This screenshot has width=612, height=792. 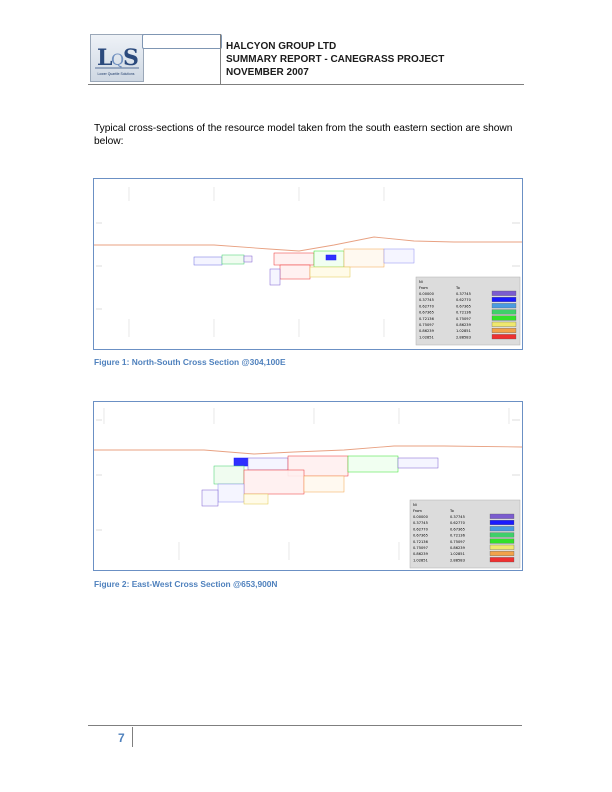 I want to click on logo-caption: Lower Quartile Solutions, so click(x=116, y=74).